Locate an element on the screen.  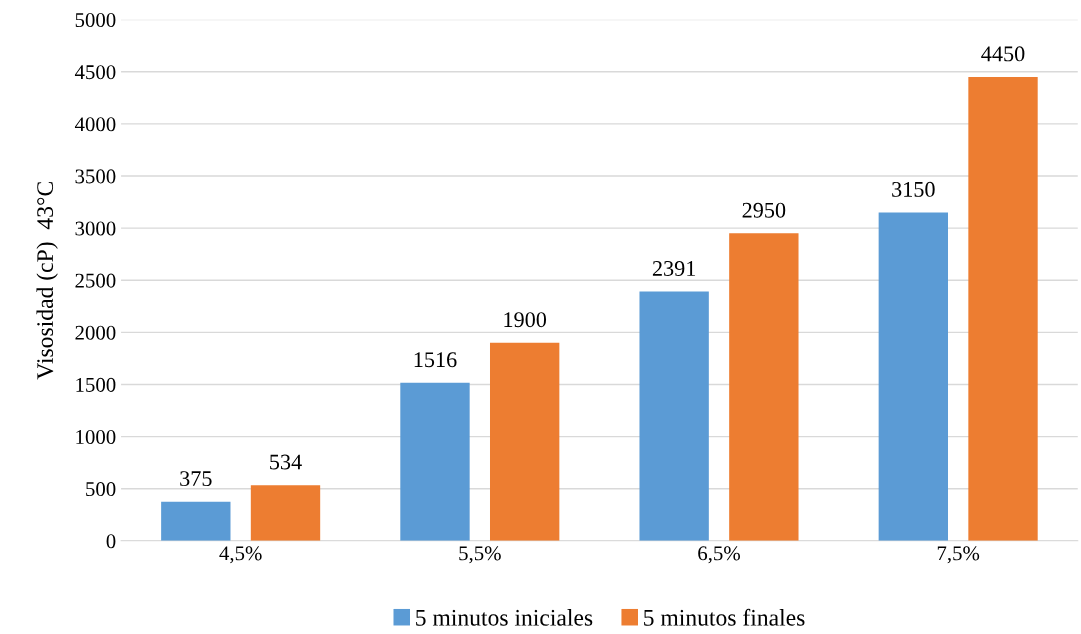
y-tick-label: 3500 is located at coordinates (95, 176).